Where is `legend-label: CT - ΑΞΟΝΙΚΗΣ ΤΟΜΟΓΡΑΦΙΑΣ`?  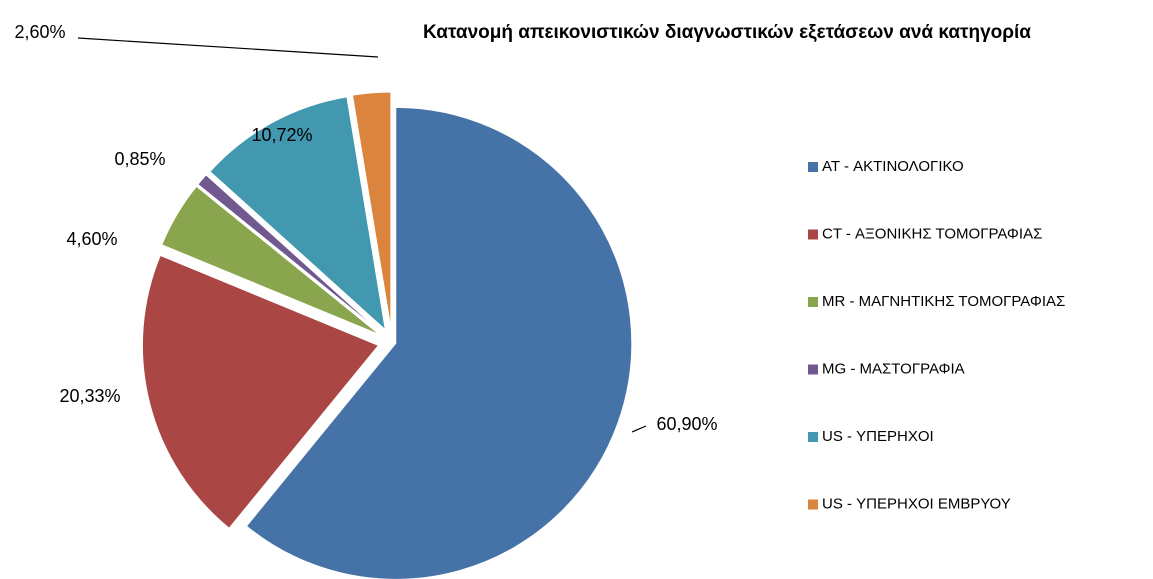 legend-label: CT - ΑΞΟΝΙΚΗΣ ΤΟΜΟΓΡΑΦΙΑΣ is located at coordinates (932, 233).